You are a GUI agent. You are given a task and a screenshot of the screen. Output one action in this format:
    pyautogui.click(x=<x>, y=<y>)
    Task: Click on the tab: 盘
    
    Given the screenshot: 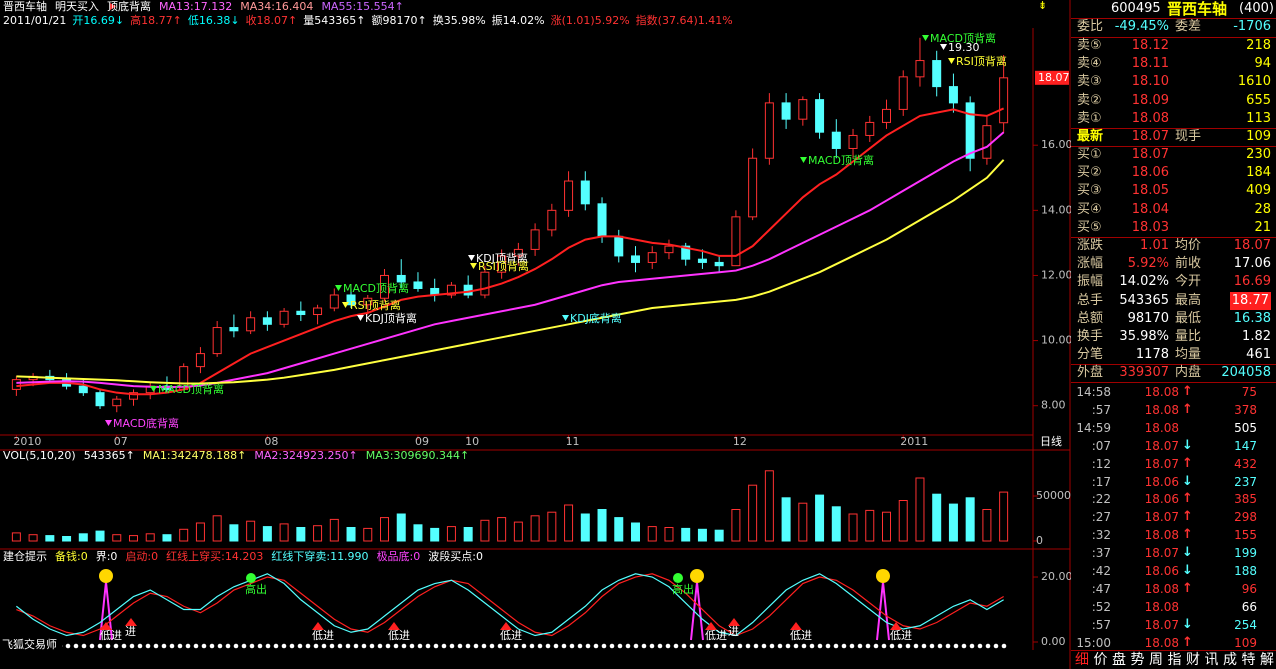 What is the action you would take?
    pyautogui.click(x=1119, y=660)
    